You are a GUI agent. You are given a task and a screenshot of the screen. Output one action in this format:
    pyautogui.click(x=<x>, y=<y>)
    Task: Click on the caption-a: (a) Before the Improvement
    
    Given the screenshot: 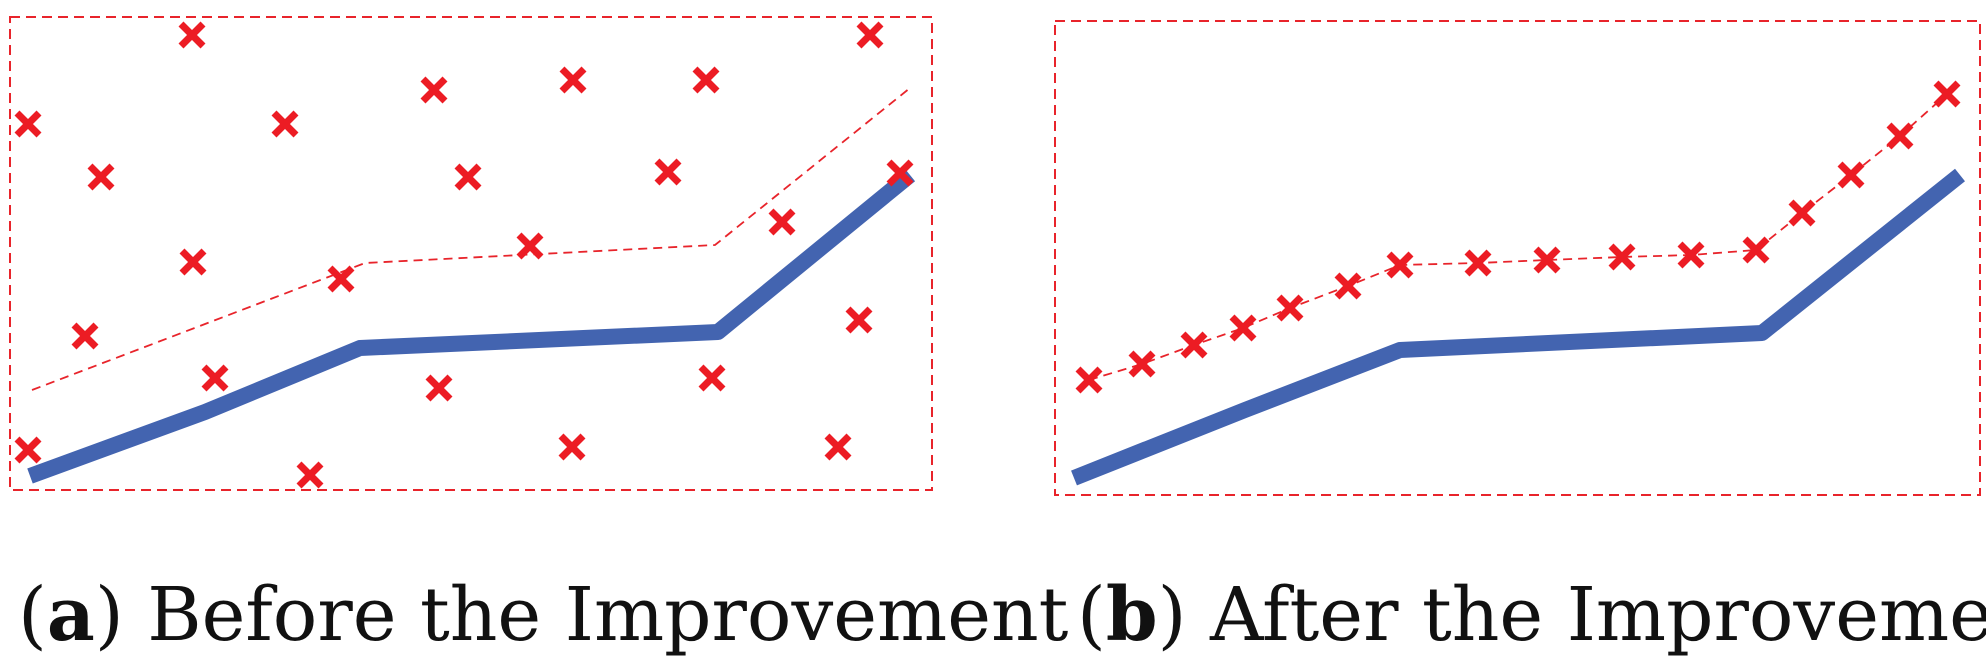 What is the action you would take?
    pyautogui.click(x=543, y=615)
    